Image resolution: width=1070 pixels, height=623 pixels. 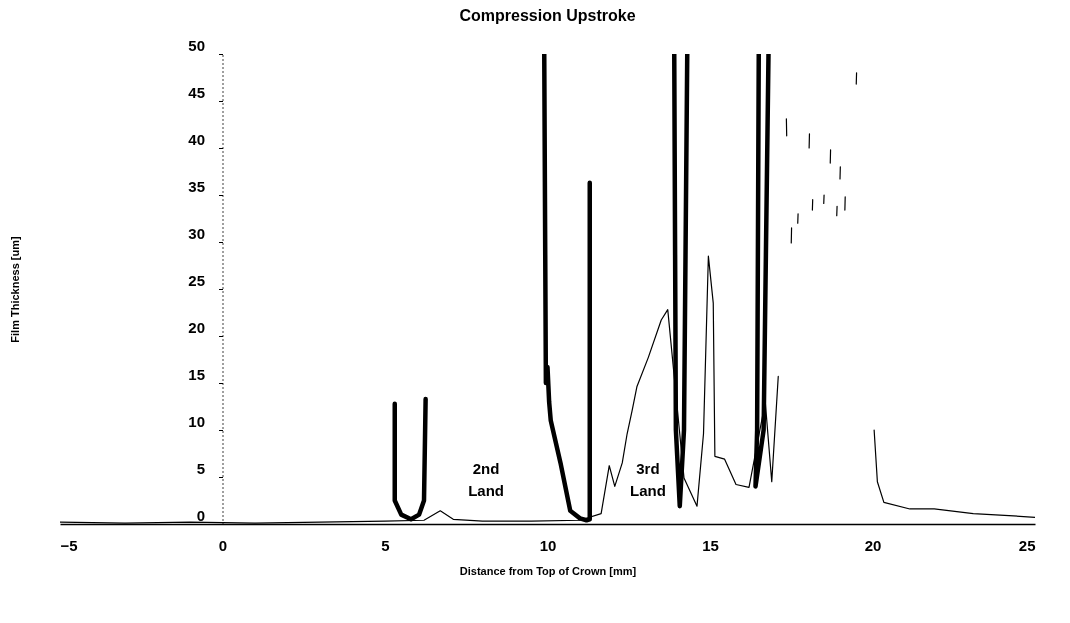 What do you see at coordinates (196, 45) in the screenshot?
I see `y-tick-label: 50` at bounding box center [196, 45].